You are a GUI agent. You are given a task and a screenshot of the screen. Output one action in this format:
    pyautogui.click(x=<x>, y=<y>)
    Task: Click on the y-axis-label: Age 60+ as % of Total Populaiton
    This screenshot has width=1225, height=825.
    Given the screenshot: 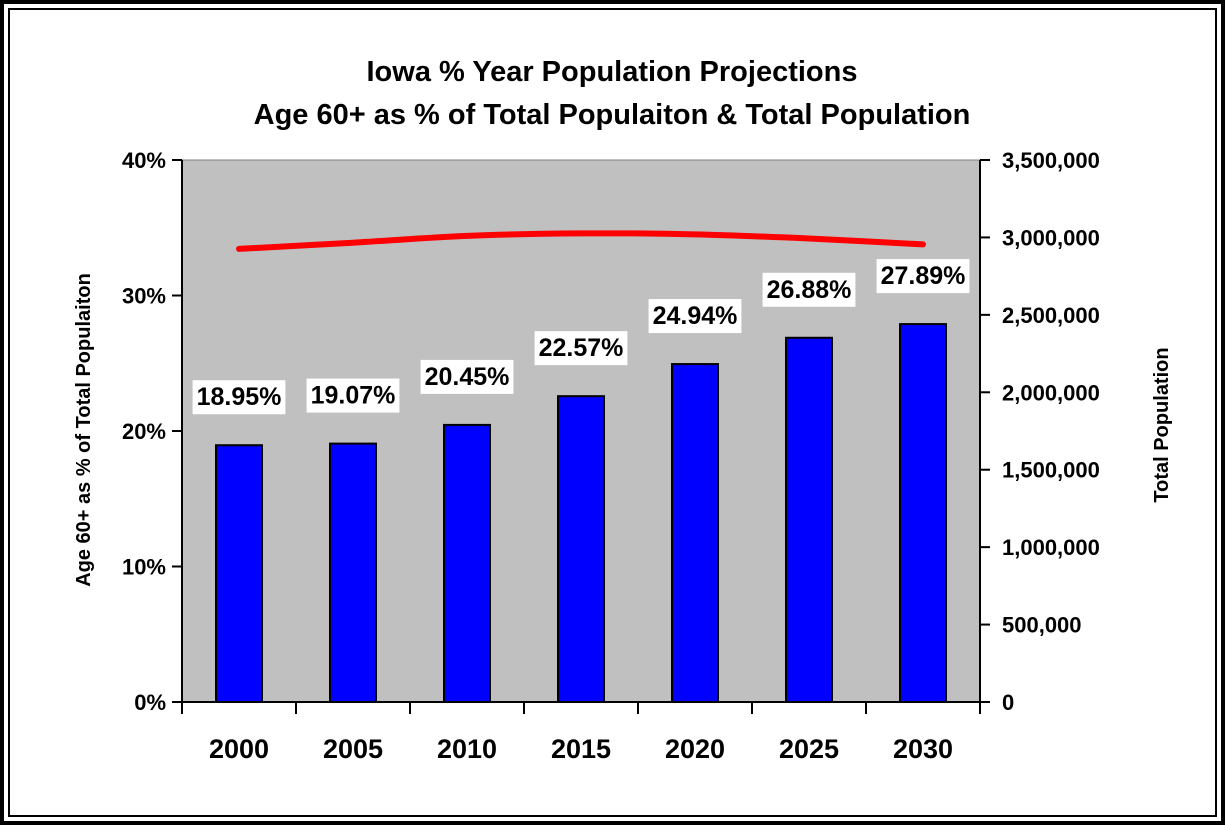 What is the action you would take?
    pyautogui.click(x=84, y=430)
    